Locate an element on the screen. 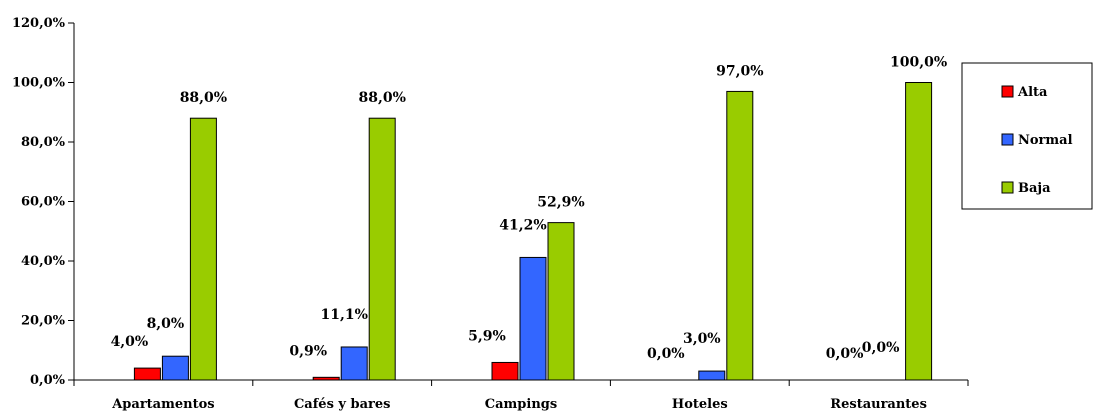  x-tick-label: Restaurantes is located at coordinates (878, 404).